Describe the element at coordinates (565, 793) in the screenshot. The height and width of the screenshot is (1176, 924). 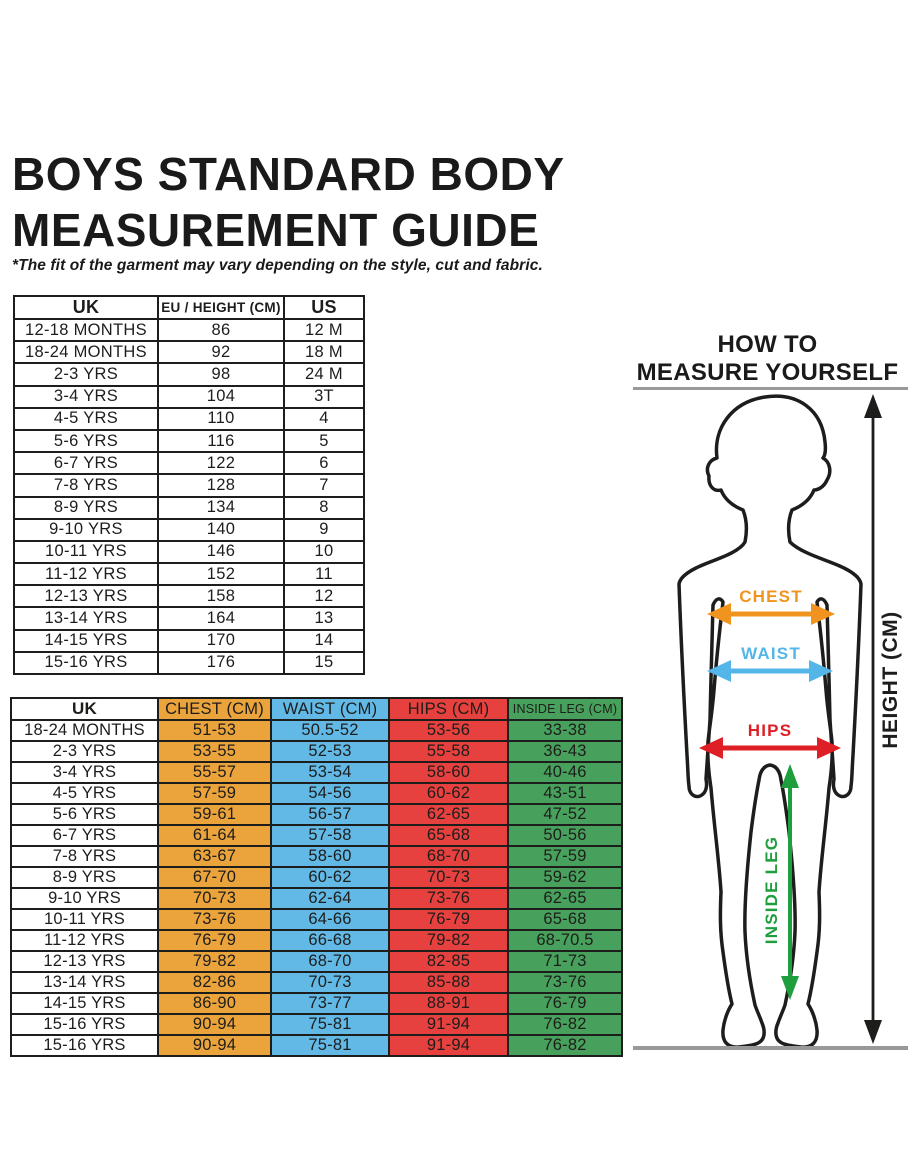
I see `table-cell: 43-51` at that location.